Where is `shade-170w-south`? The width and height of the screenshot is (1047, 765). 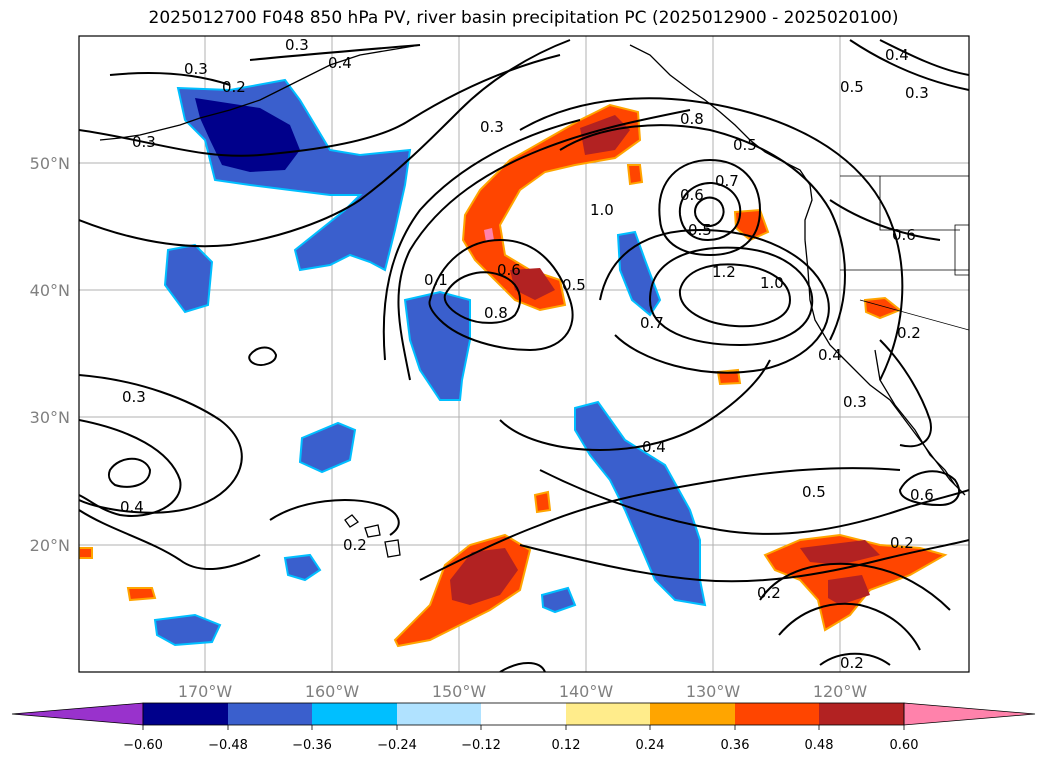
shade-170w-south is located at coordinates (187, 630).